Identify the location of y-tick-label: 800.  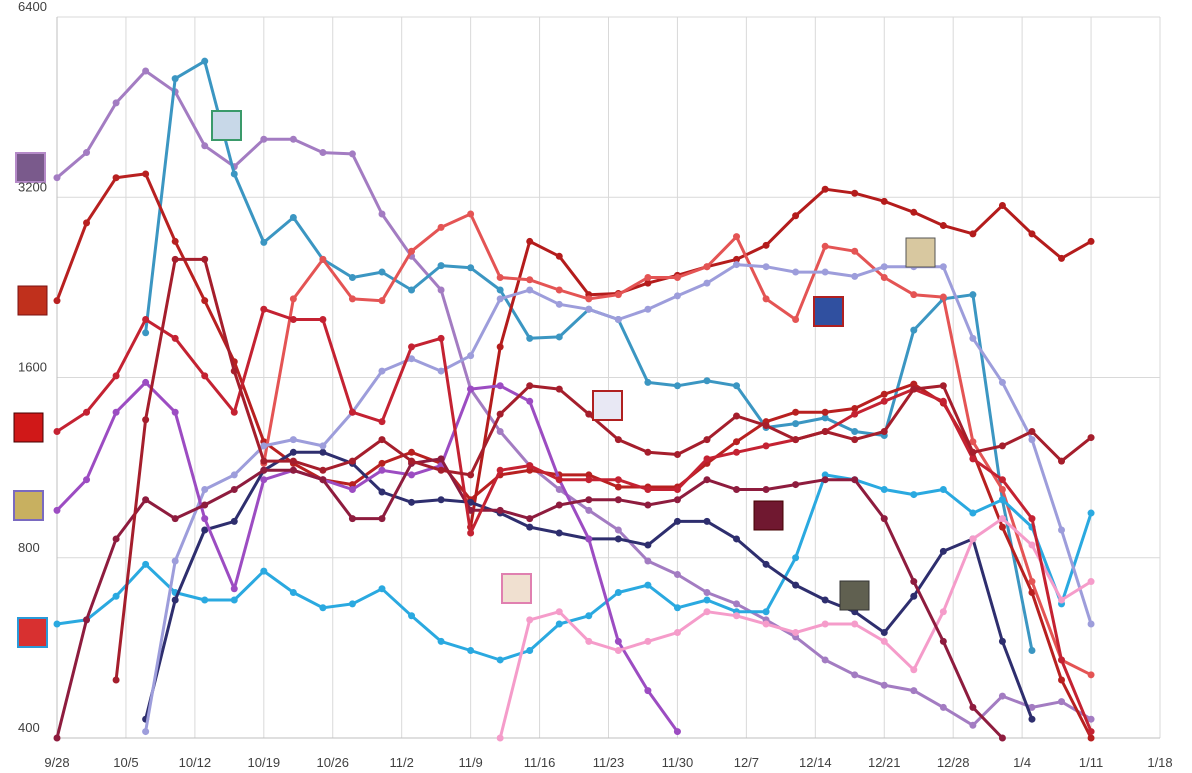
(29, 547).